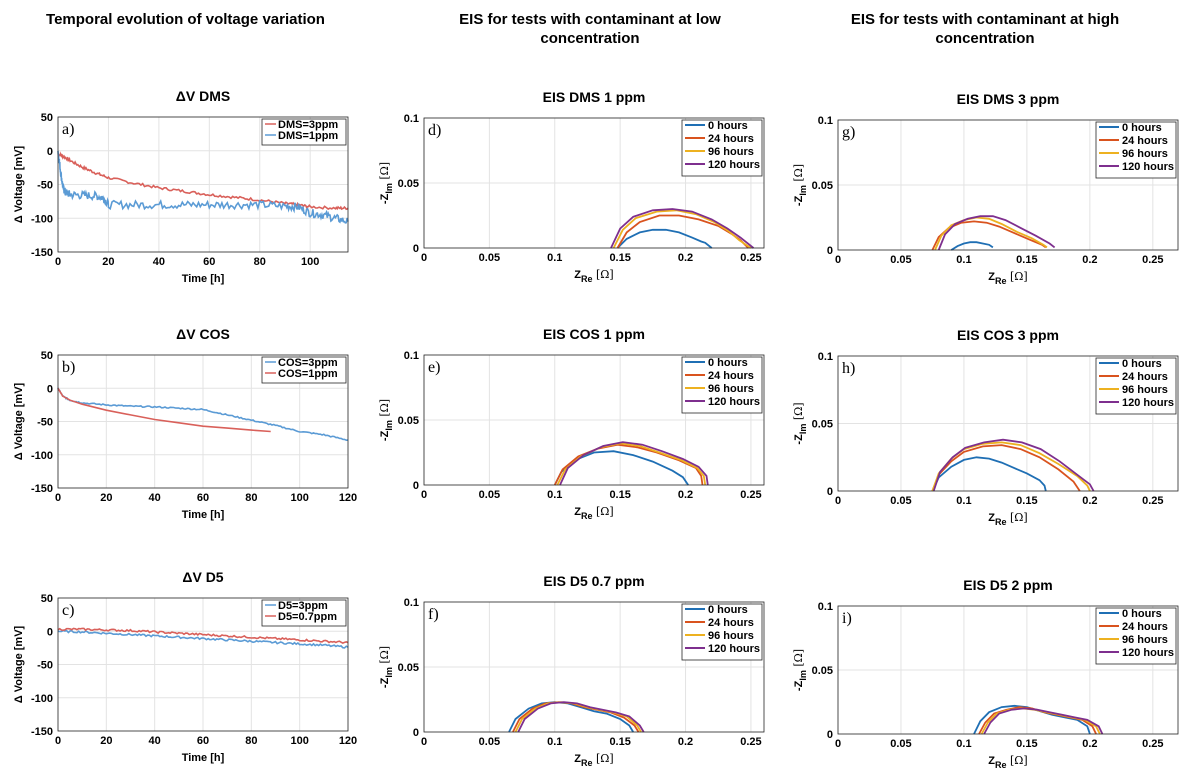  What do you see at coordinates (900, 501) in the screenshot?
I see `x-tick-label: 0.05` at bounding box center [900, 501].